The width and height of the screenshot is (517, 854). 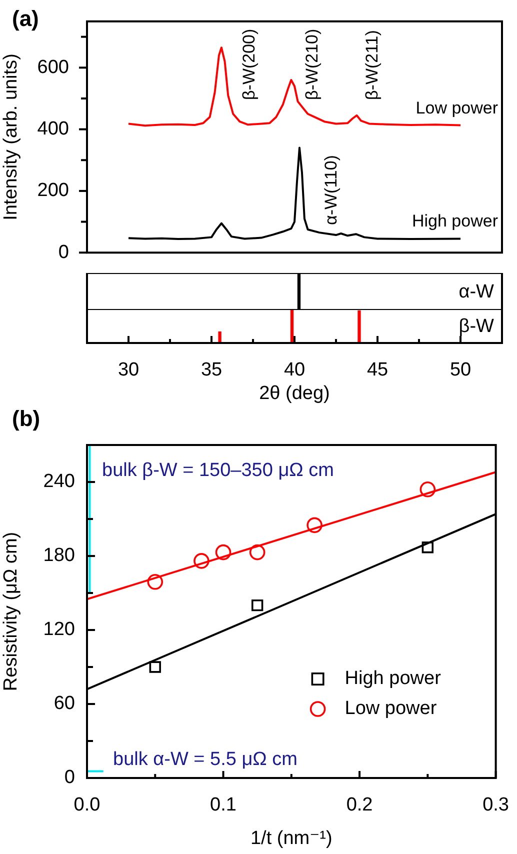 What do you see at coordinates (295, 370) in the screenshot?
I see `x-tick-label: 40` at bounding box center [295, 370].